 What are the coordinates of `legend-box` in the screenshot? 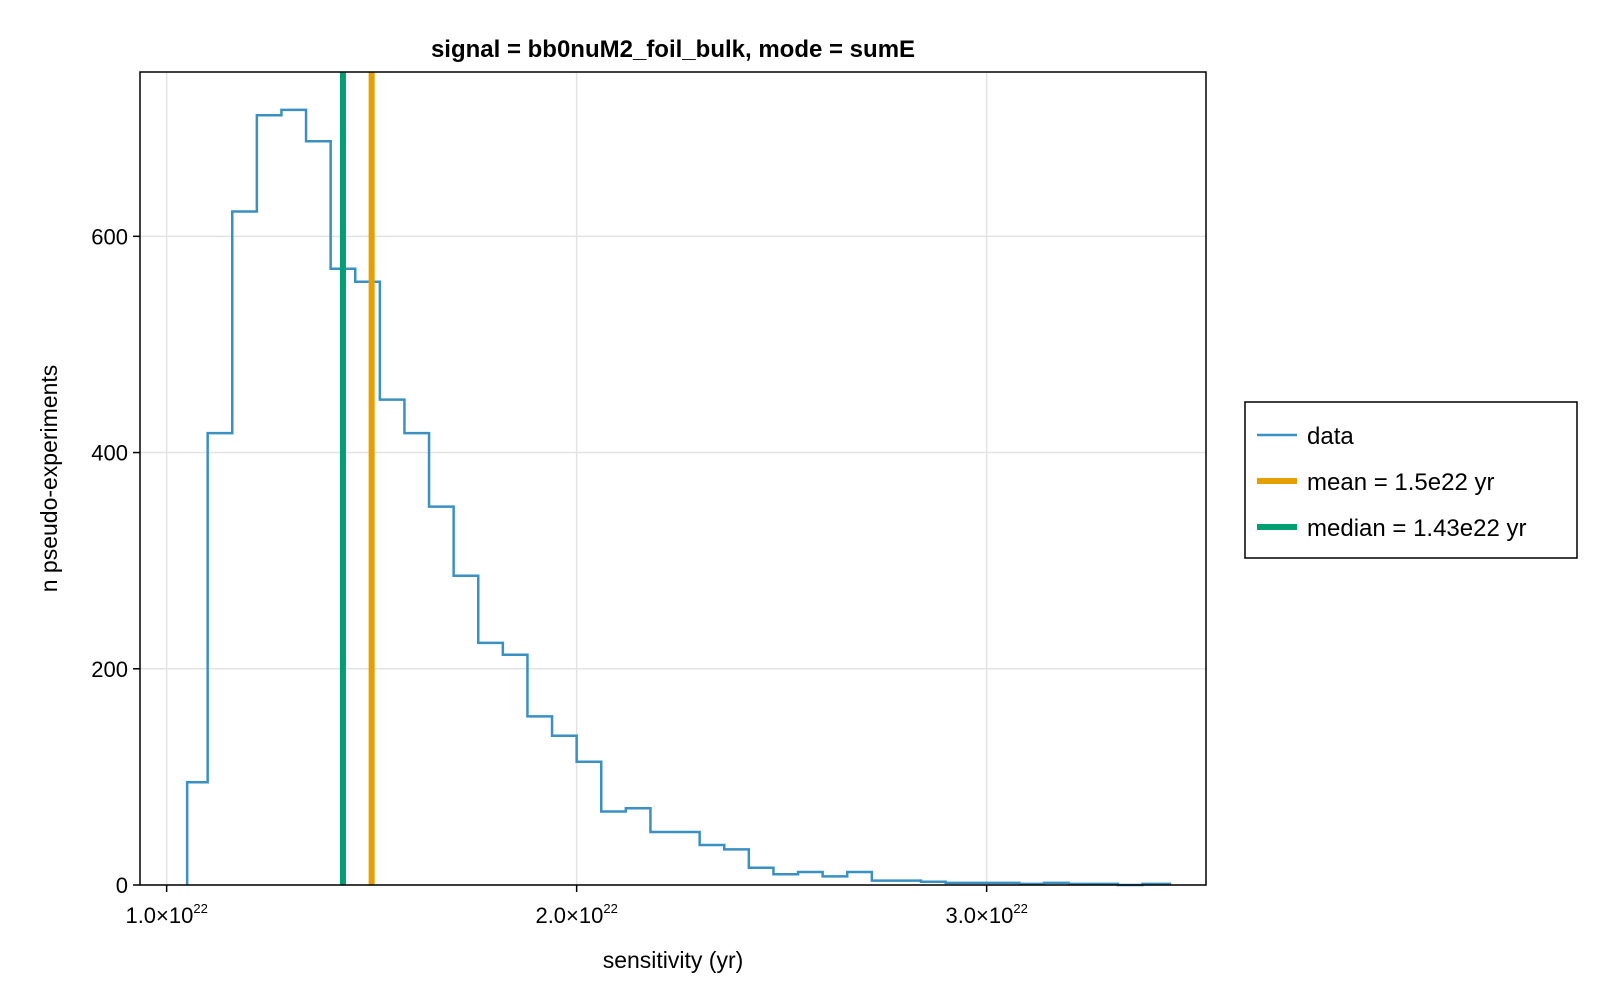 It's located at (1411, 480).